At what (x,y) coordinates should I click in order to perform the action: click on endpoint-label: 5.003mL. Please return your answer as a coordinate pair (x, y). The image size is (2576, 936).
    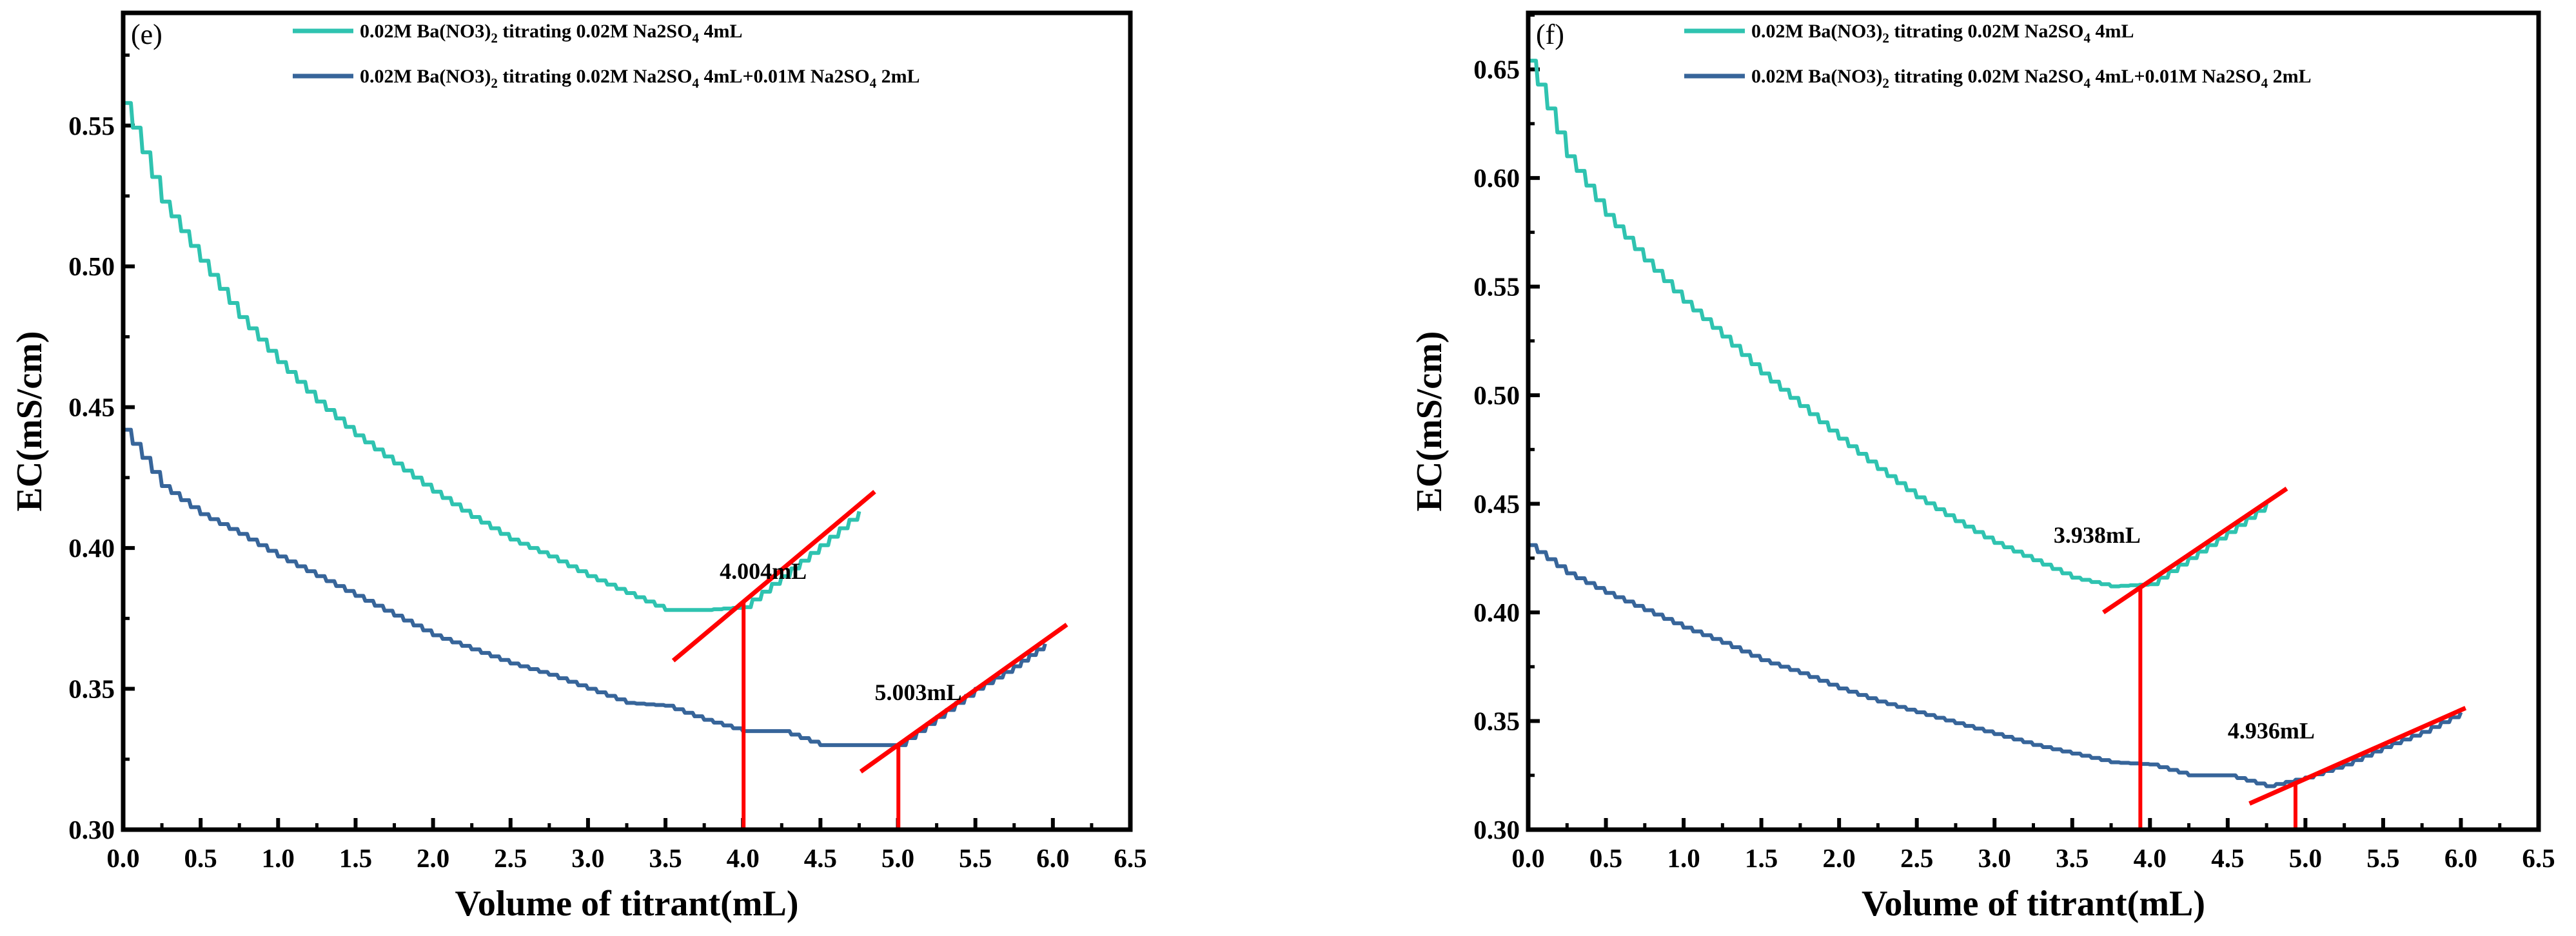
    Looking at the image, I should click on (917, 692).